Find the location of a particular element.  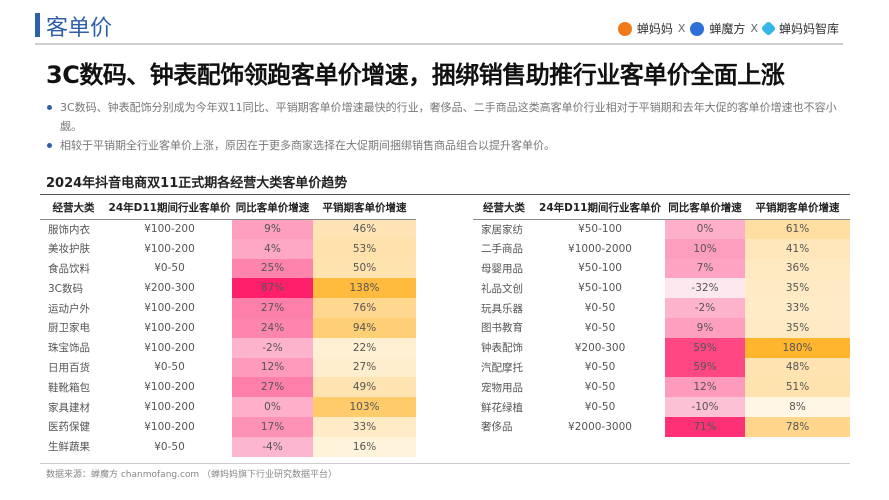

yoy-growth-cell: -32% is located at coordinates (705, 288).